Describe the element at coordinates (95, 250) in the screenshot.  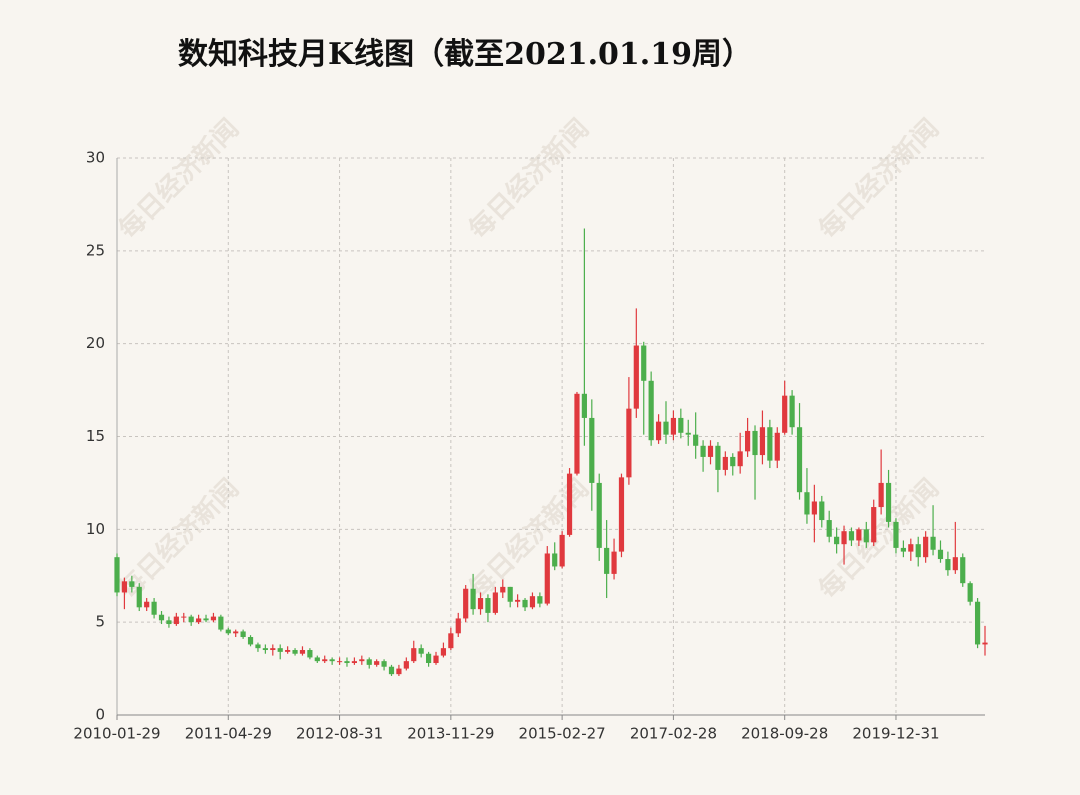
I see `y-tick-label: 25` at that location.